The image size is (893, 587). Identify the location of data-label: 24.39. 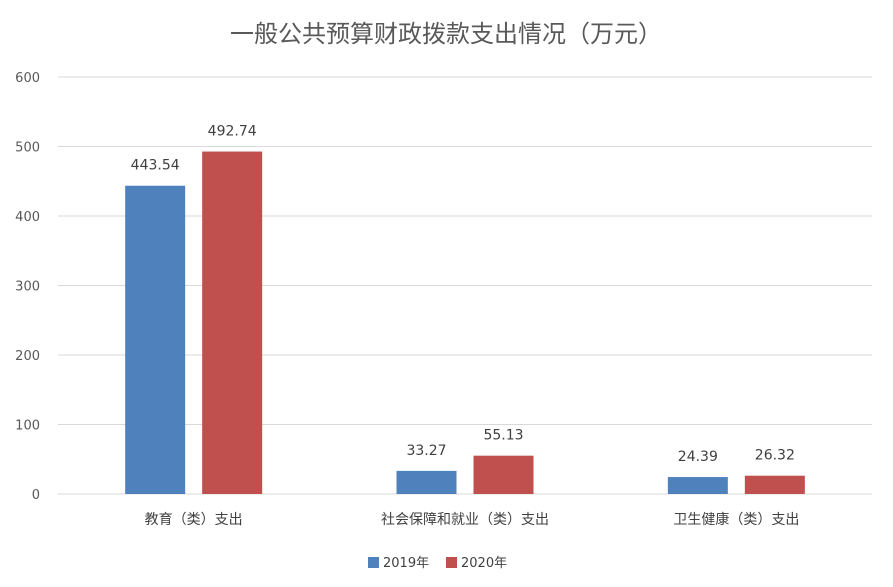
(698, 457).